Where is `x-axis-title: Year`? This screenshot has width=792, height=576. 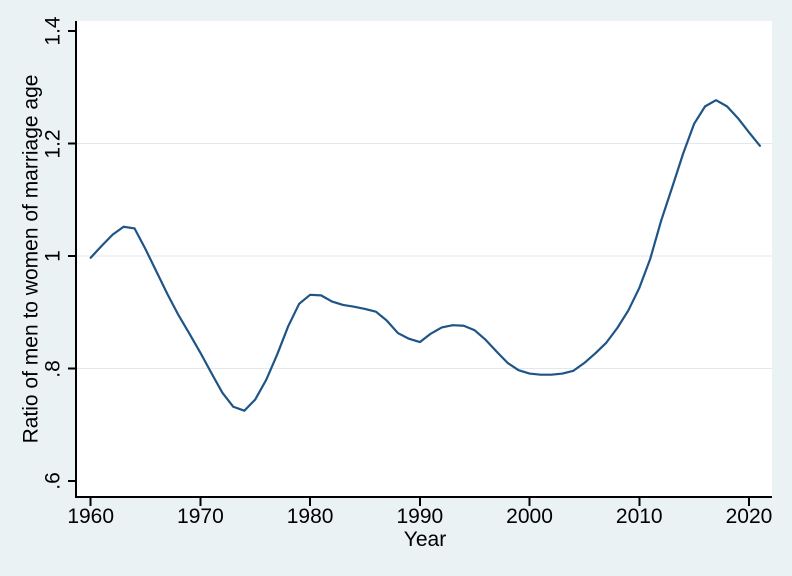 x-axis-title: Year is located at coordinates (425, 539).